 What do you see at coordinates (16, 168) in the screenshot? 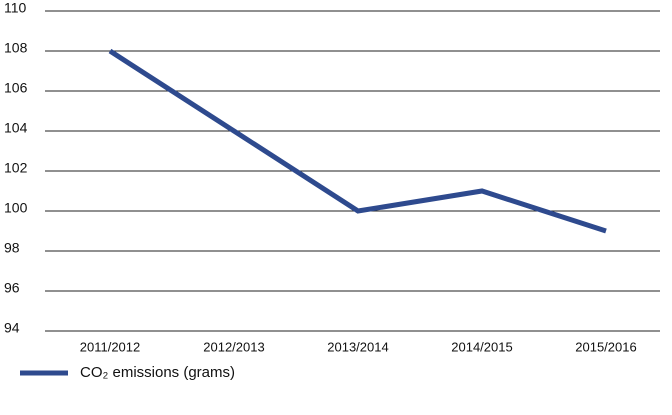
I see `y-tick-label: 102` at bounding box center [16, 168].